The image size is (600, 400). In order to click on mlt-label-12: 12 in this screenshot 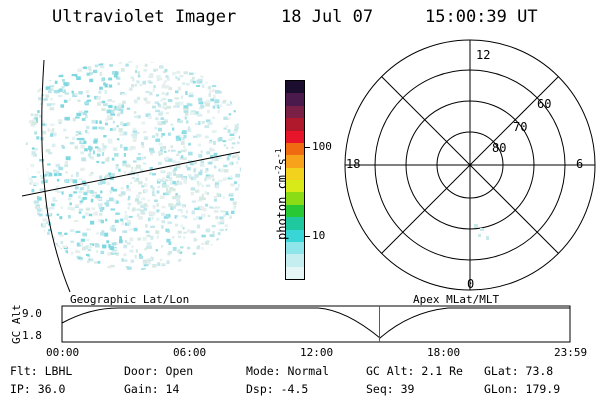, I will do `click(483, 55)`.